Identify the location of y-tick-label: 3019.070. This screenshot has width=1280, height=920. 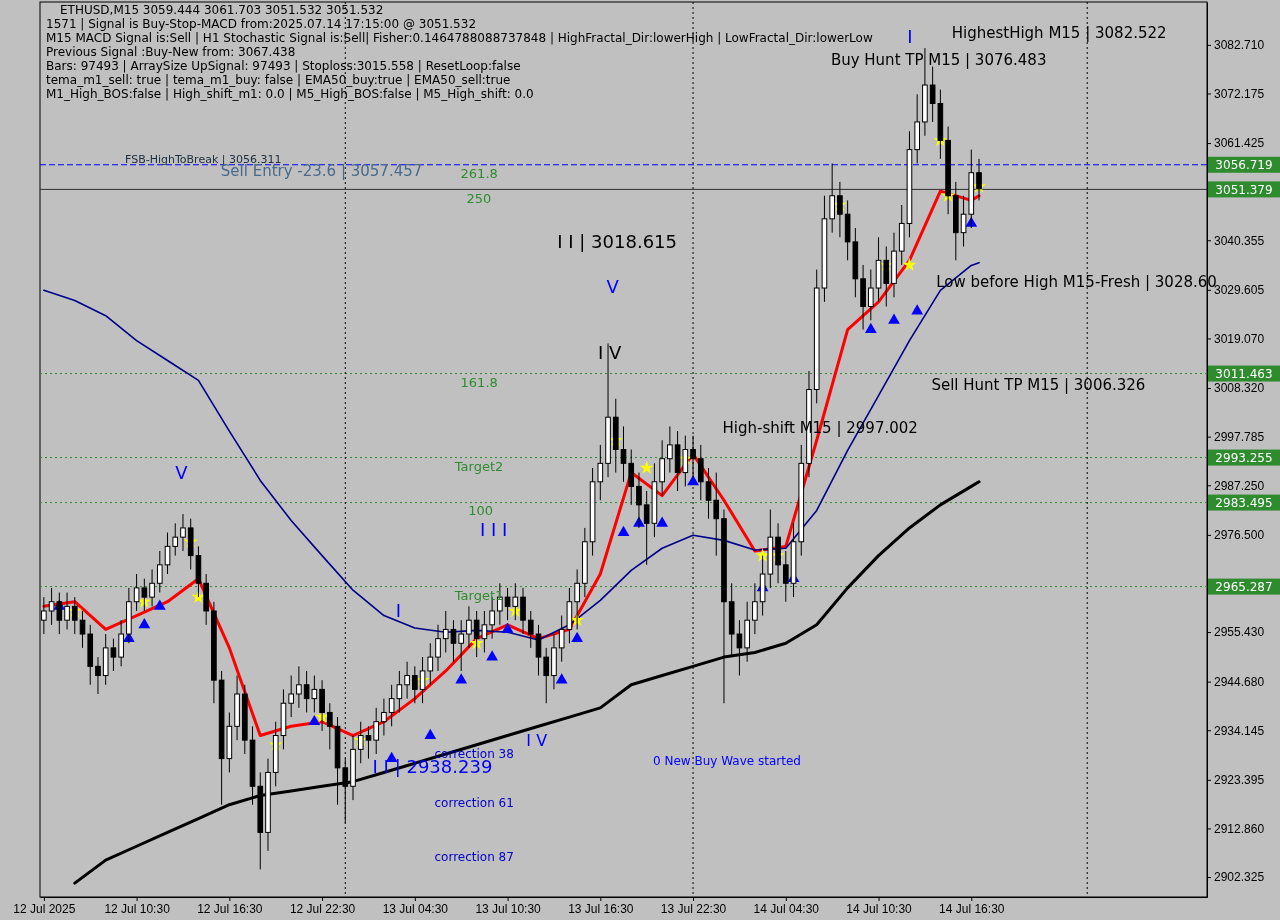
(1239, 338).